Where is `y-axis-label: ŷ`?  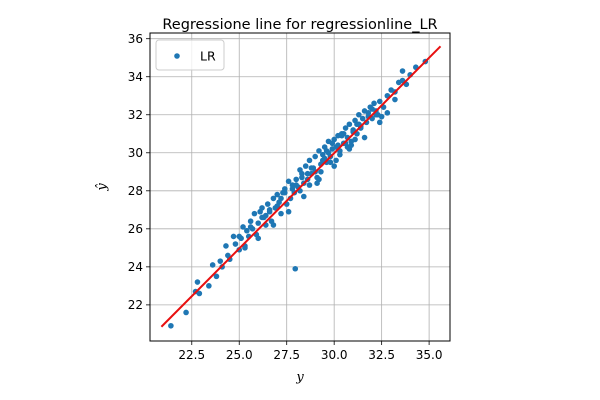 y-axis-label: ŷ is located at coordinates (102, 187).